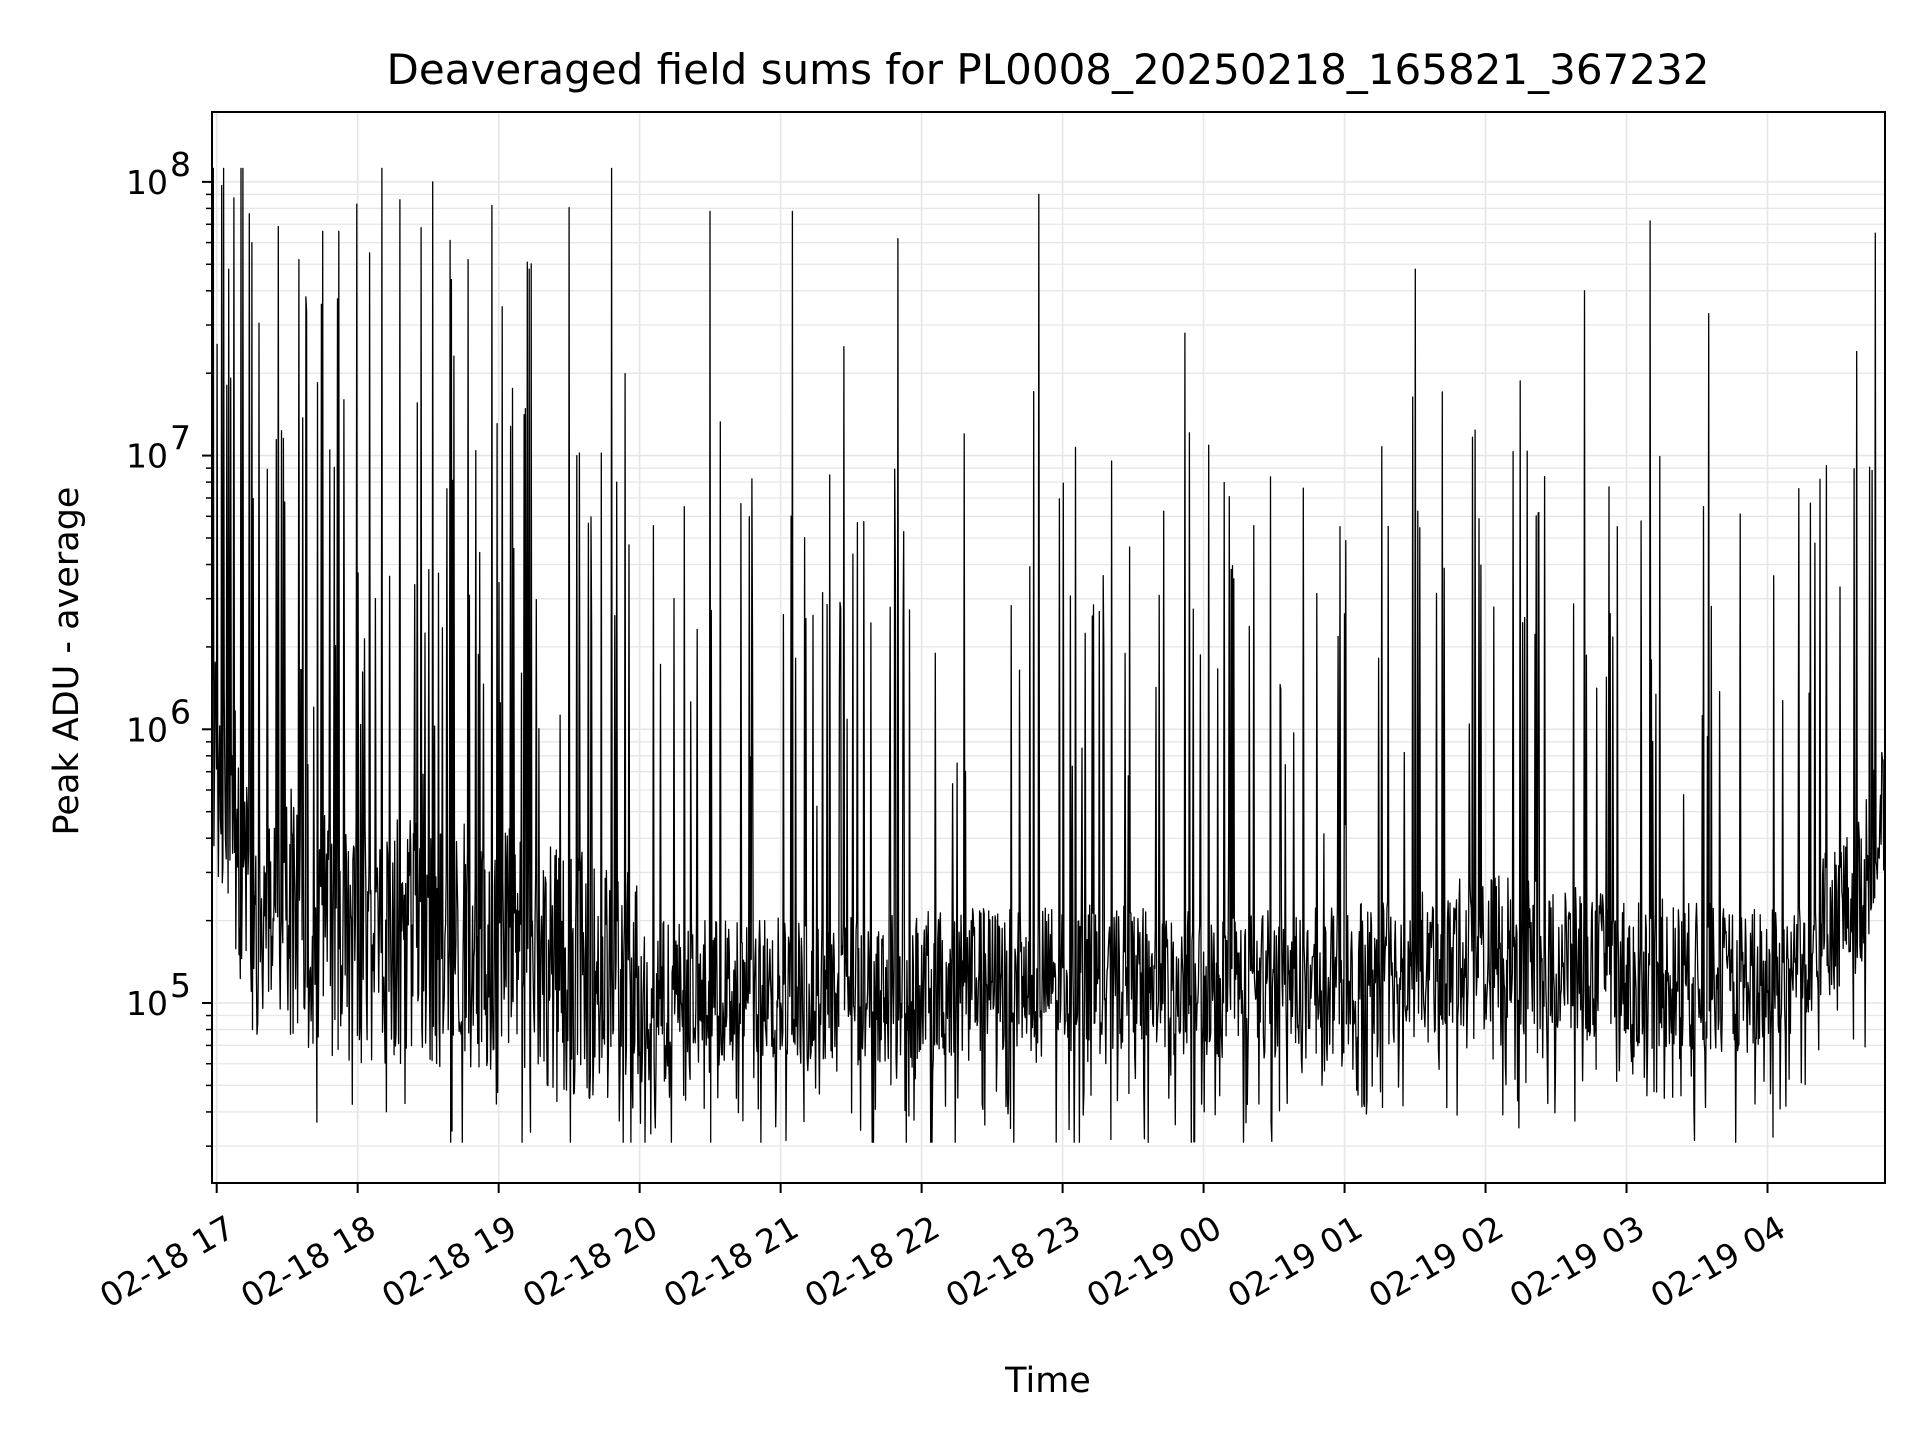  What do you see at coordinates (180, 438) in the screenshot?
I see `y-tick-label-exponent: 7` at bounding box center [180, 438].